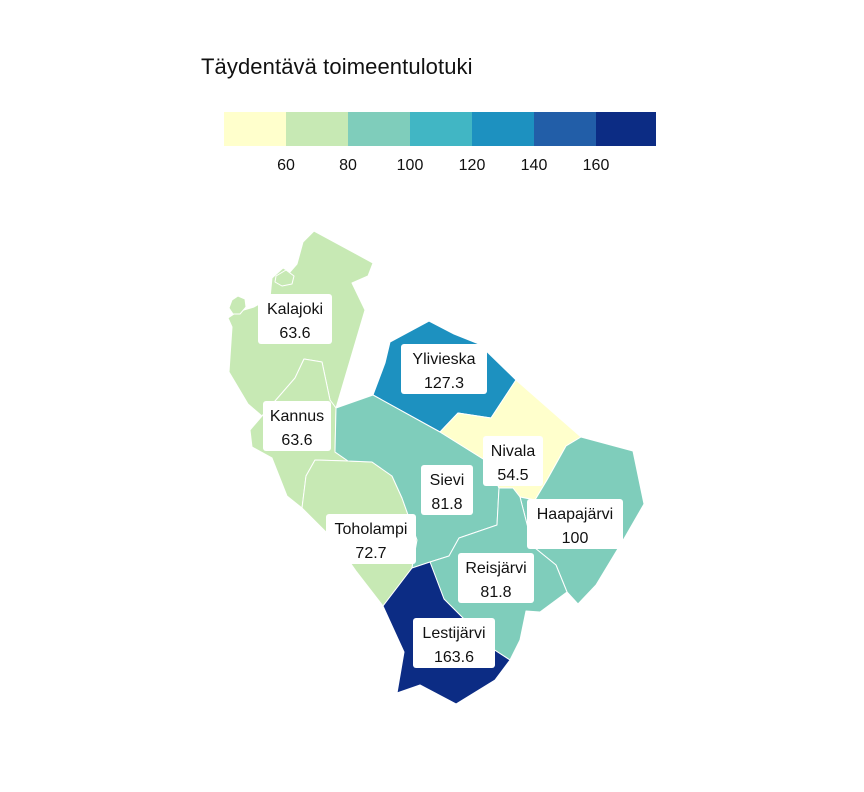 This screenshot has width=864, height=792. Describe the element at coordinates (512, 475) in the screenshot. I see `region-value: 54.5` at that location.